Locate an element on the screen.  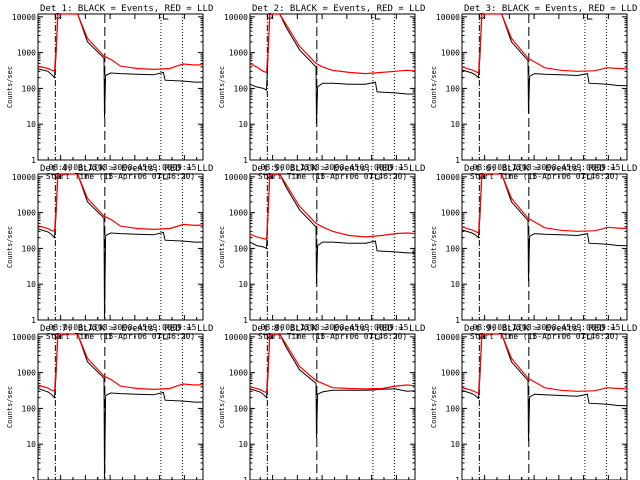
panel-title: Det 5: BLACK = Events, RED = LLD is located at coordinates (338, 169).